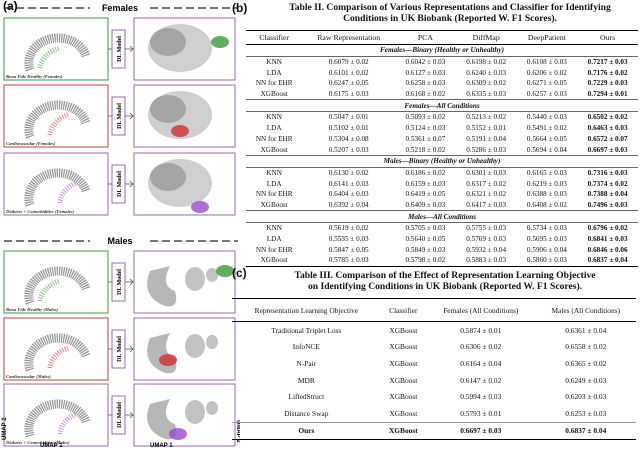 The width and height of the screenshot is (640, 451). I want to click on panel-label: (a), so click(10, 6).